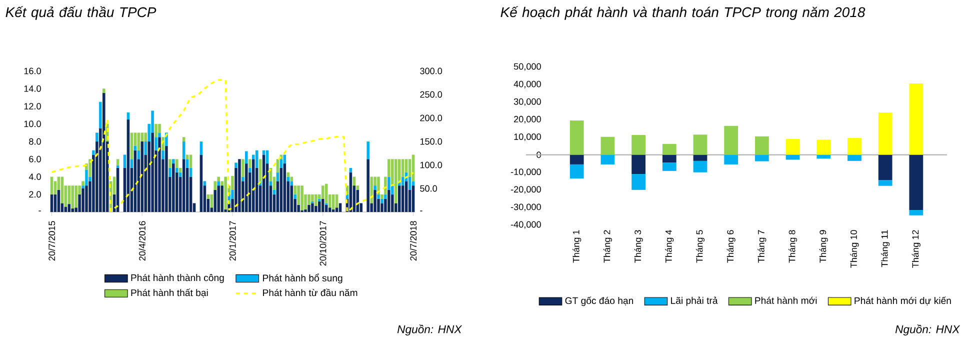 The height and width of the screenshot is (347, 967). Describe the element at coordinates (527, 67) in the screenshot. I see `y-tick-label: 50,000` at that location.